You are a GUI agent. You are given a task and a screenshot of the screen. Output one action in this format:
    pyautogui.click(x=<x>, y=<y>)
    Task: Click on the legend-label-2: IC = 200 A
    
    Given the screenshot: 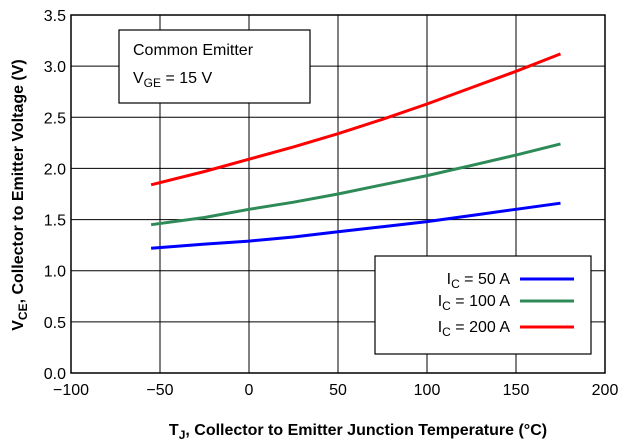 What is the action you would take?
    pyautogui.click(x=474, y=329)
    